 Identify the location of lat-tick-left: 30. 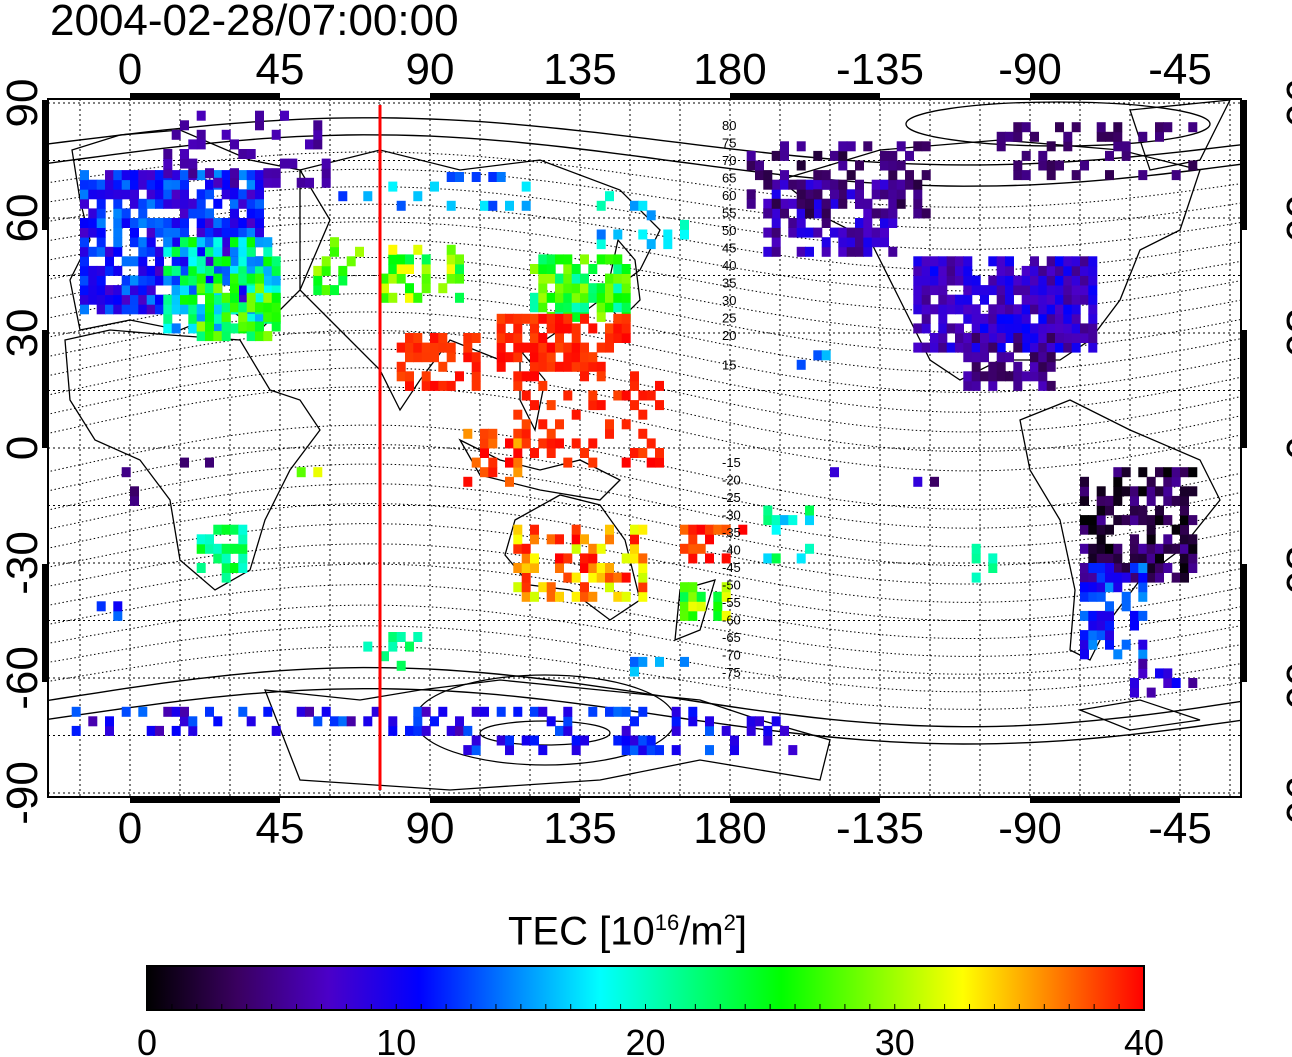
(23, 333).